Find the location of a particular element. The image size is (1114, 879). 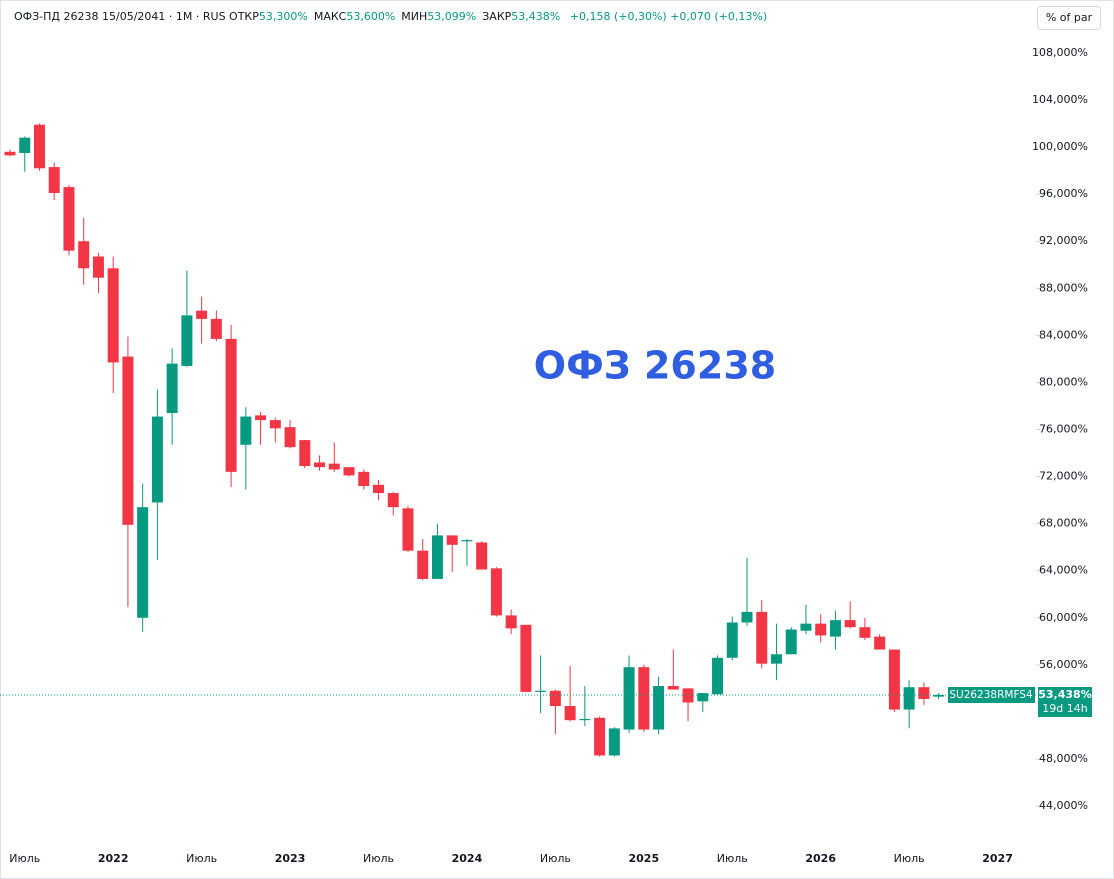

y-tick-label: 76,000% is located at coordinates (1063, 429).